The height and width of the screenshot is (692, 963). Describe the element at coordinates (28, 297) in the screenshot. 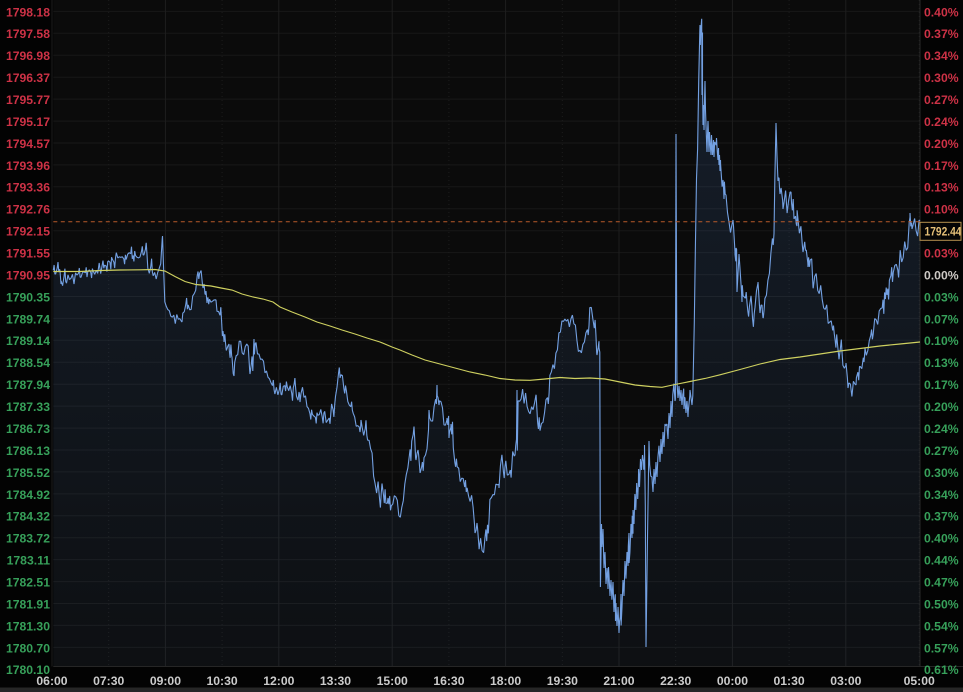

I see `svg-text: 1790.35` at that location.